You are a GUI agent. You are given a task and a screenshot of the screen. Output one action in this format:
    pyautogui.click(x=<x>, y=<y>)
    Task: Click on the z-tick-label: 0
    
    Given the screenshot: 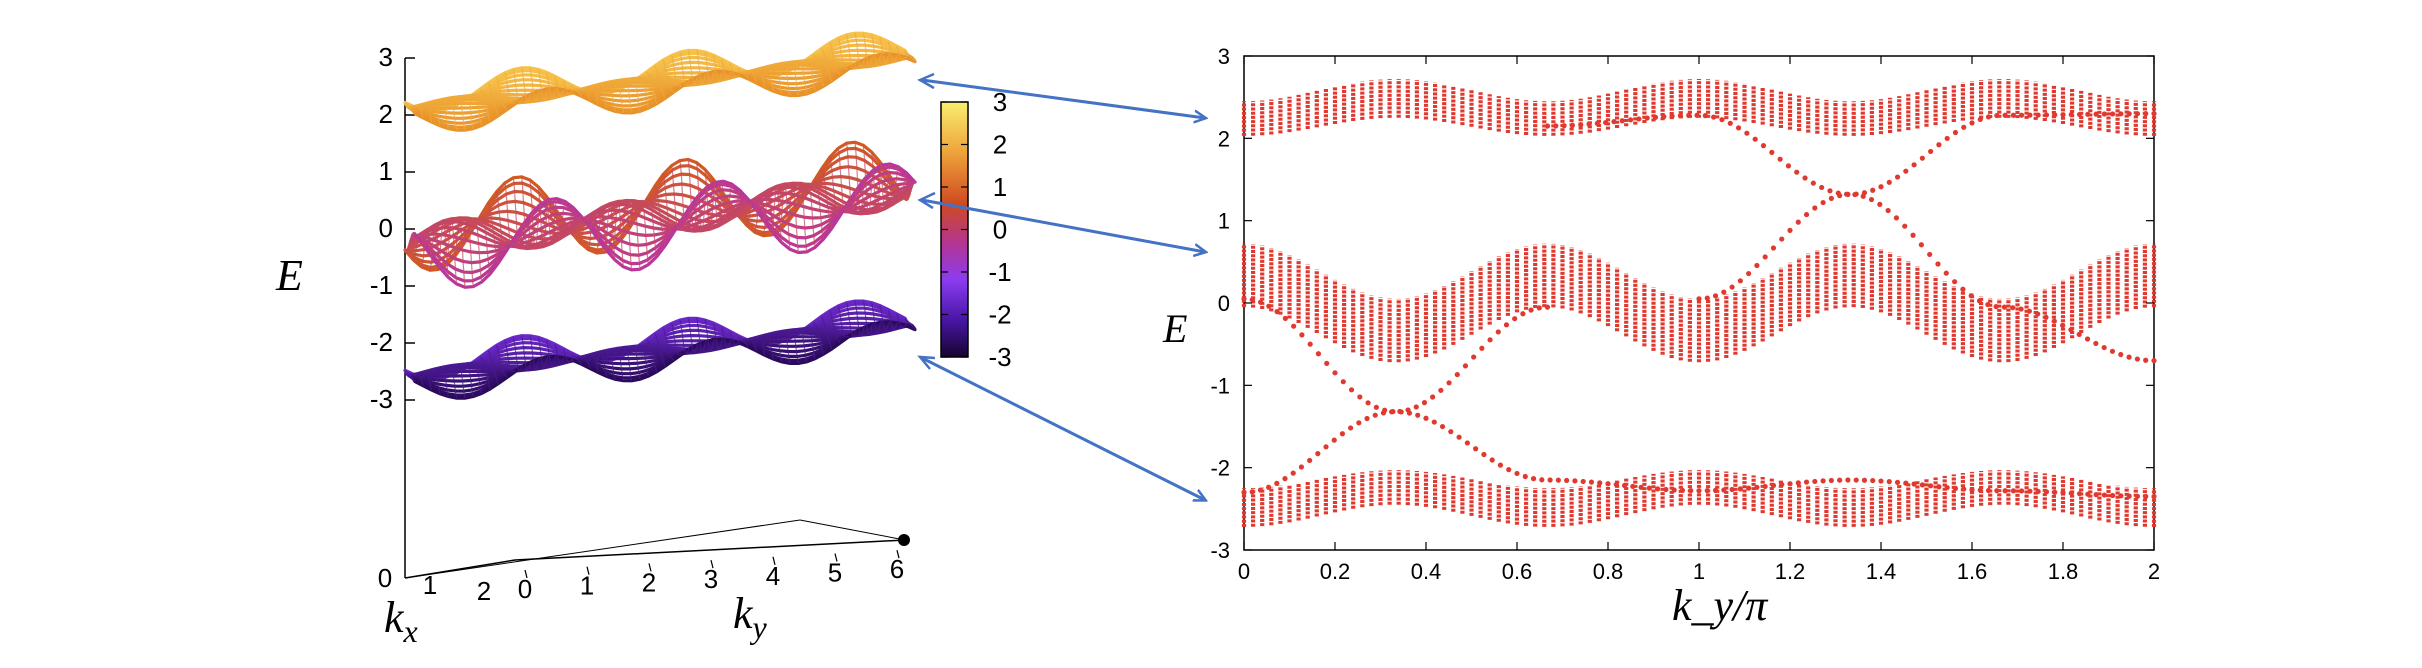 What is the action you would take?
    pyautogui.click(x=386, y=228)
    